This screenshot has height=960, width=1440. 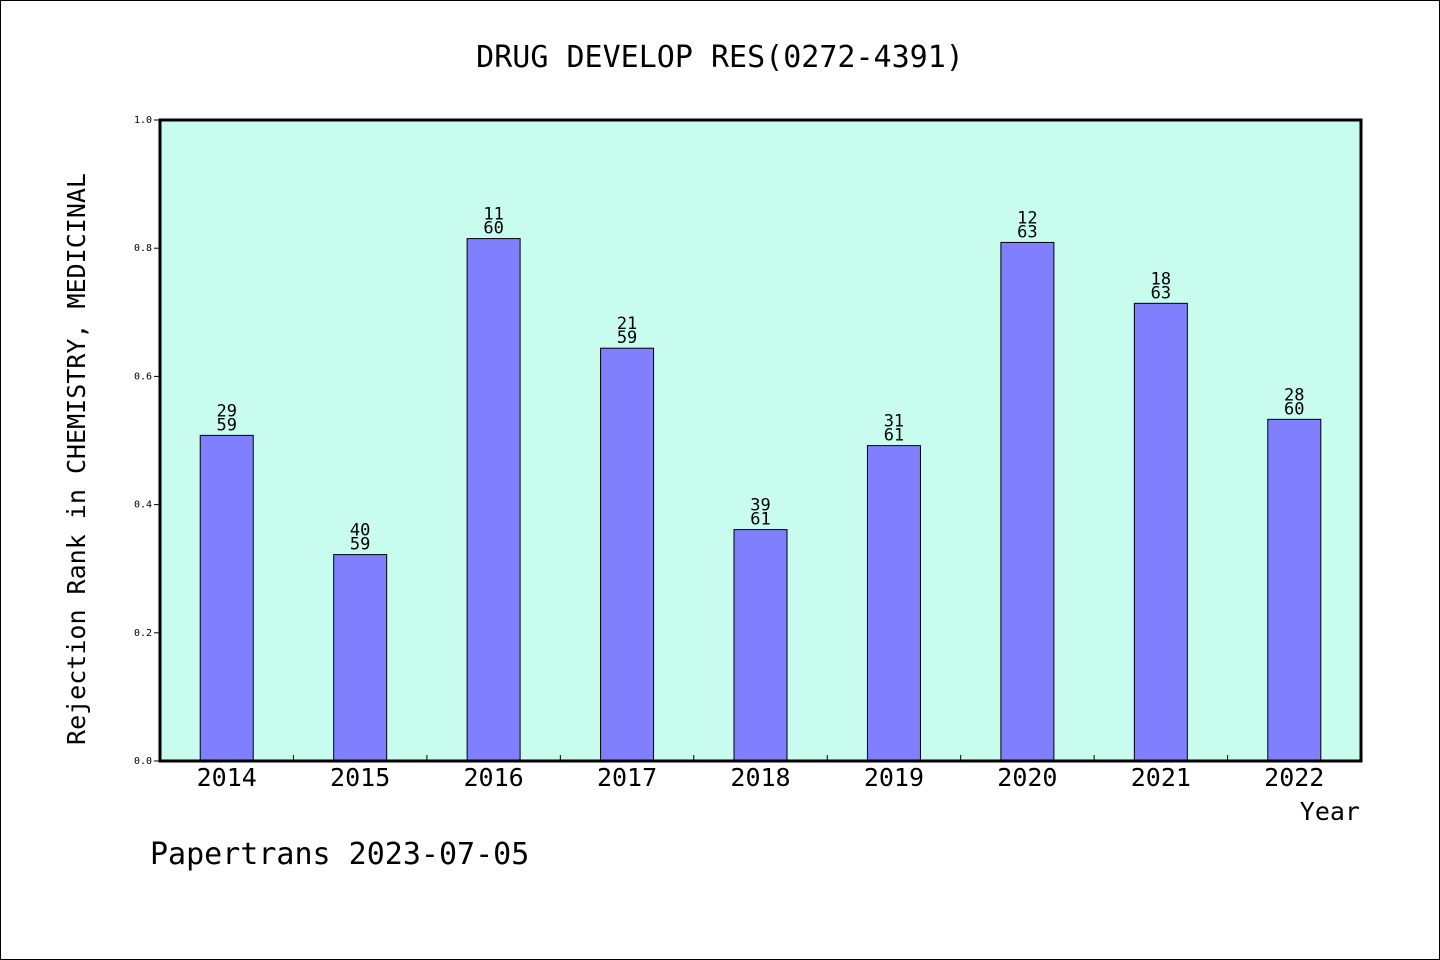 What do you see at coordinates (360, 531) in the screenshot?
I see `data-label-top: 40` at bounding box center [360, 531].